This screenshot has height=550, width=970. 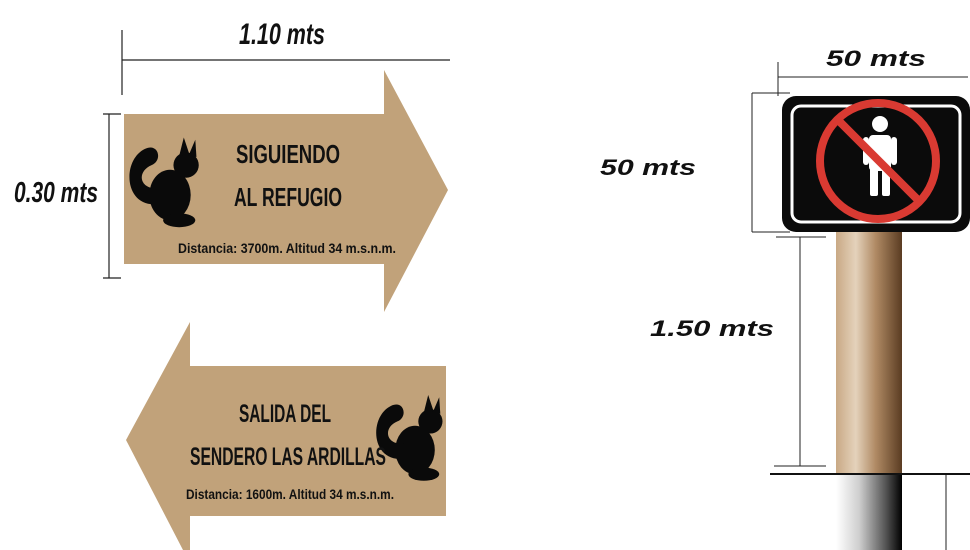 I want to click on wooden-post, so click(x=869, y=352).